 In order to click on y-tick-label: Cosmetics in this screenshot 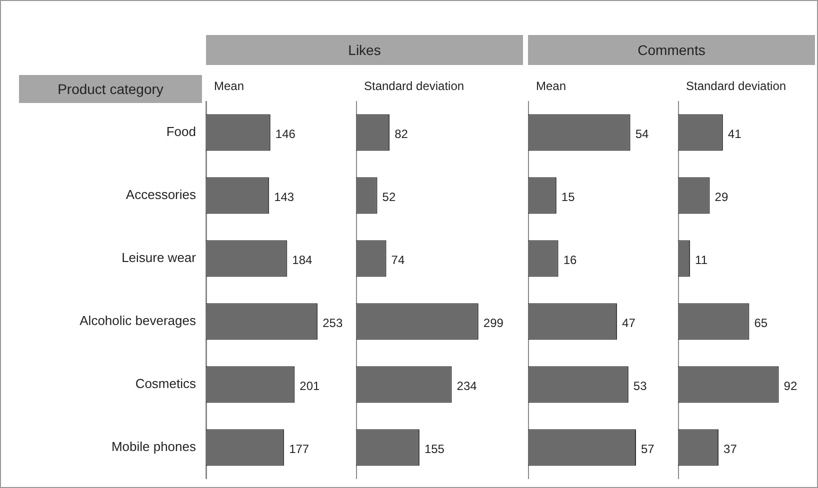, I will do `click(165, 384)`.